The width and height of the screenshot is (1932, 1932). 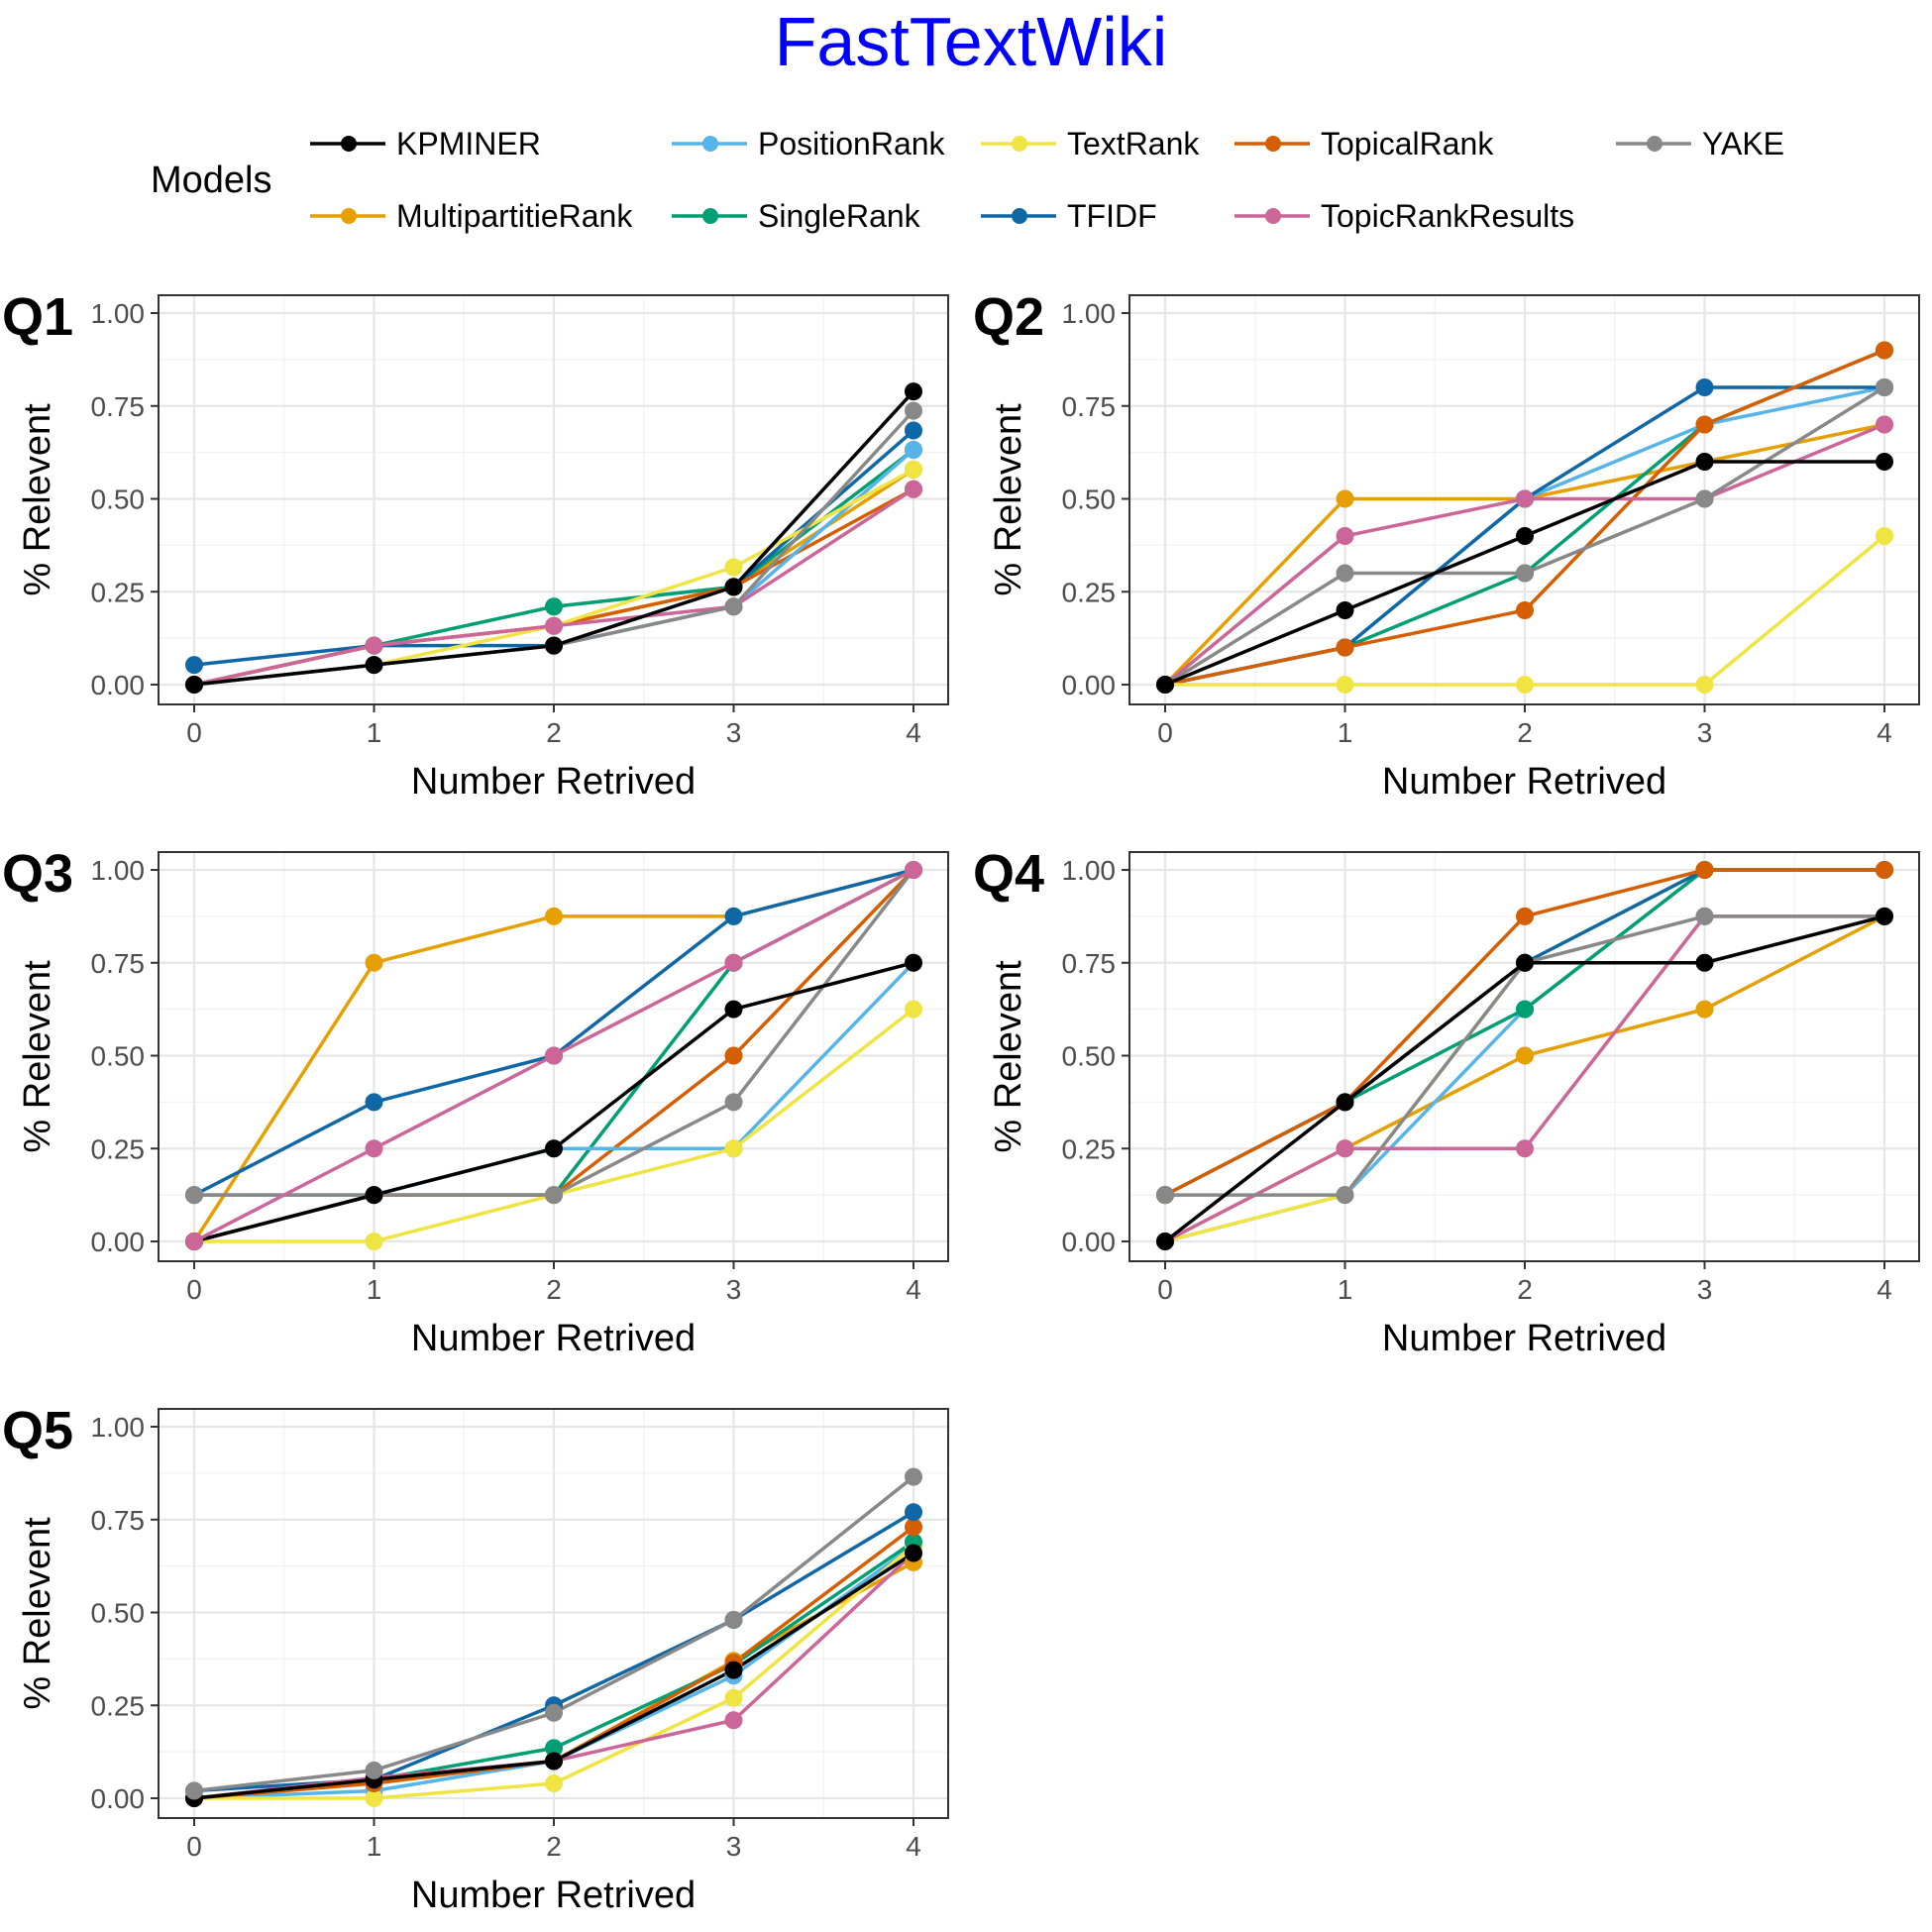 I want to click on legend-item-topicalrank: TopicalRank, so click(x=1364, y=144).